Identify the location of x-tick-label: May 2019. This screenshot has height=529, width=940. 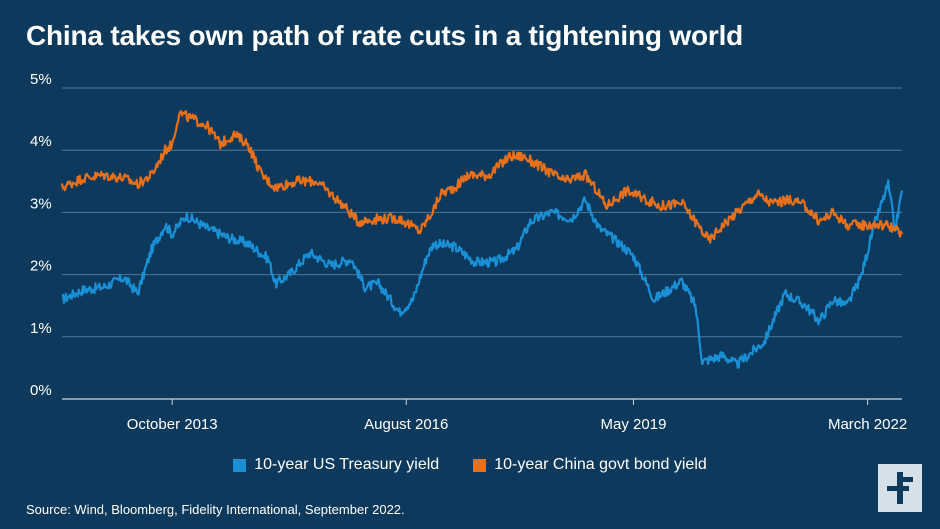
(634, 424).